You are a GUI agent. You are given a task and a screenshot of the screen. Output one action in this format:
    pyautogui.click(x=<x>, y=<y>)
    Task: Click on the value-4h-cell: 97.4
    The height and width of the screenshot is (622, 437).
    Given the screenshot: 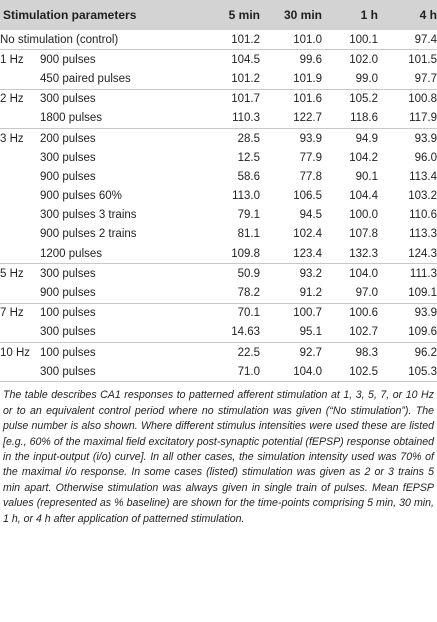 What is the action you would take?
    pyautogui.click(x=425, y=39)
    